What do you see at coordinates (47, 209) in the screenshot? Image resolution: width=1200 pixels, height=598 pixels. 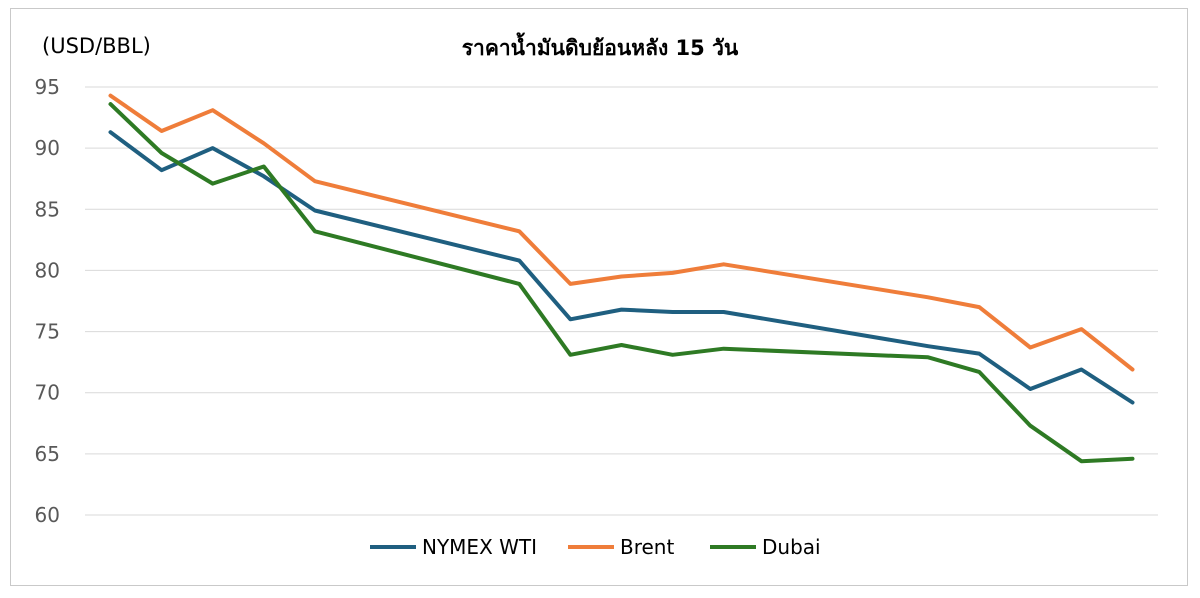 I see `y-tick-label-85: 85` at bounding box center [47, 209].